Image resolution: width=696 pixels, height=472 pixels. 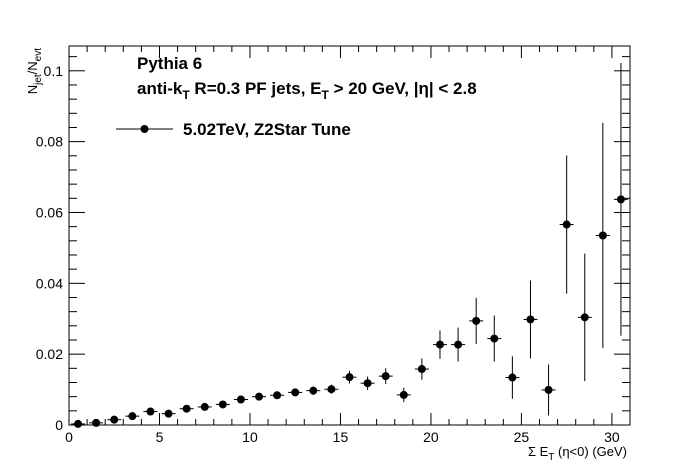 I want to click on y-tick-label: 0.06, so click(x=49, y=212).